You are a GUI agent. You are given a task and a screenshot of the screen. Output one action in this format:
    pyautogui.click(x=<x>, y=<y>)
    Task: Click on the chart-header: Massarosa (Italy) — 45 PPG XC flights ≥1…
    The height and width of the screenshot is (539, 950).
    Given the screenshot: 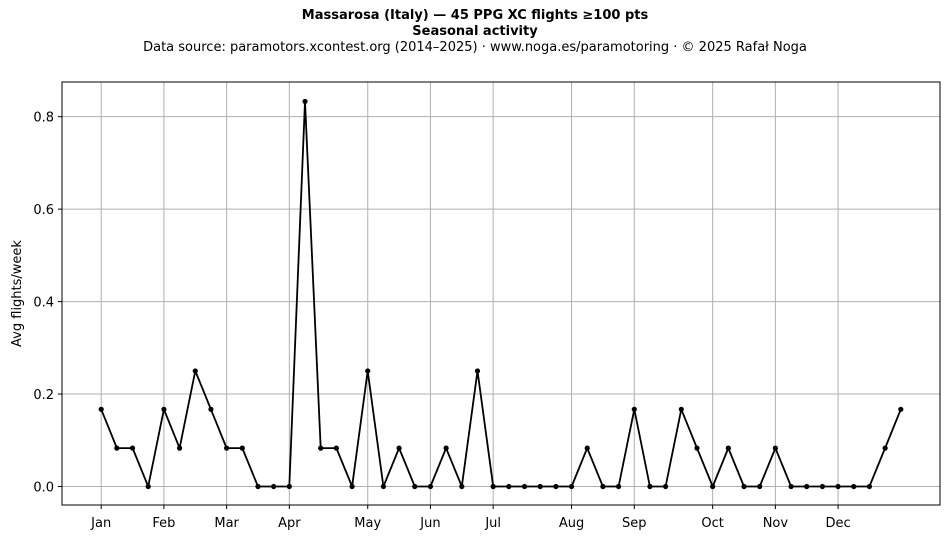 What is the action you would take?
    pyautogui.click(x=475, y=32)
    